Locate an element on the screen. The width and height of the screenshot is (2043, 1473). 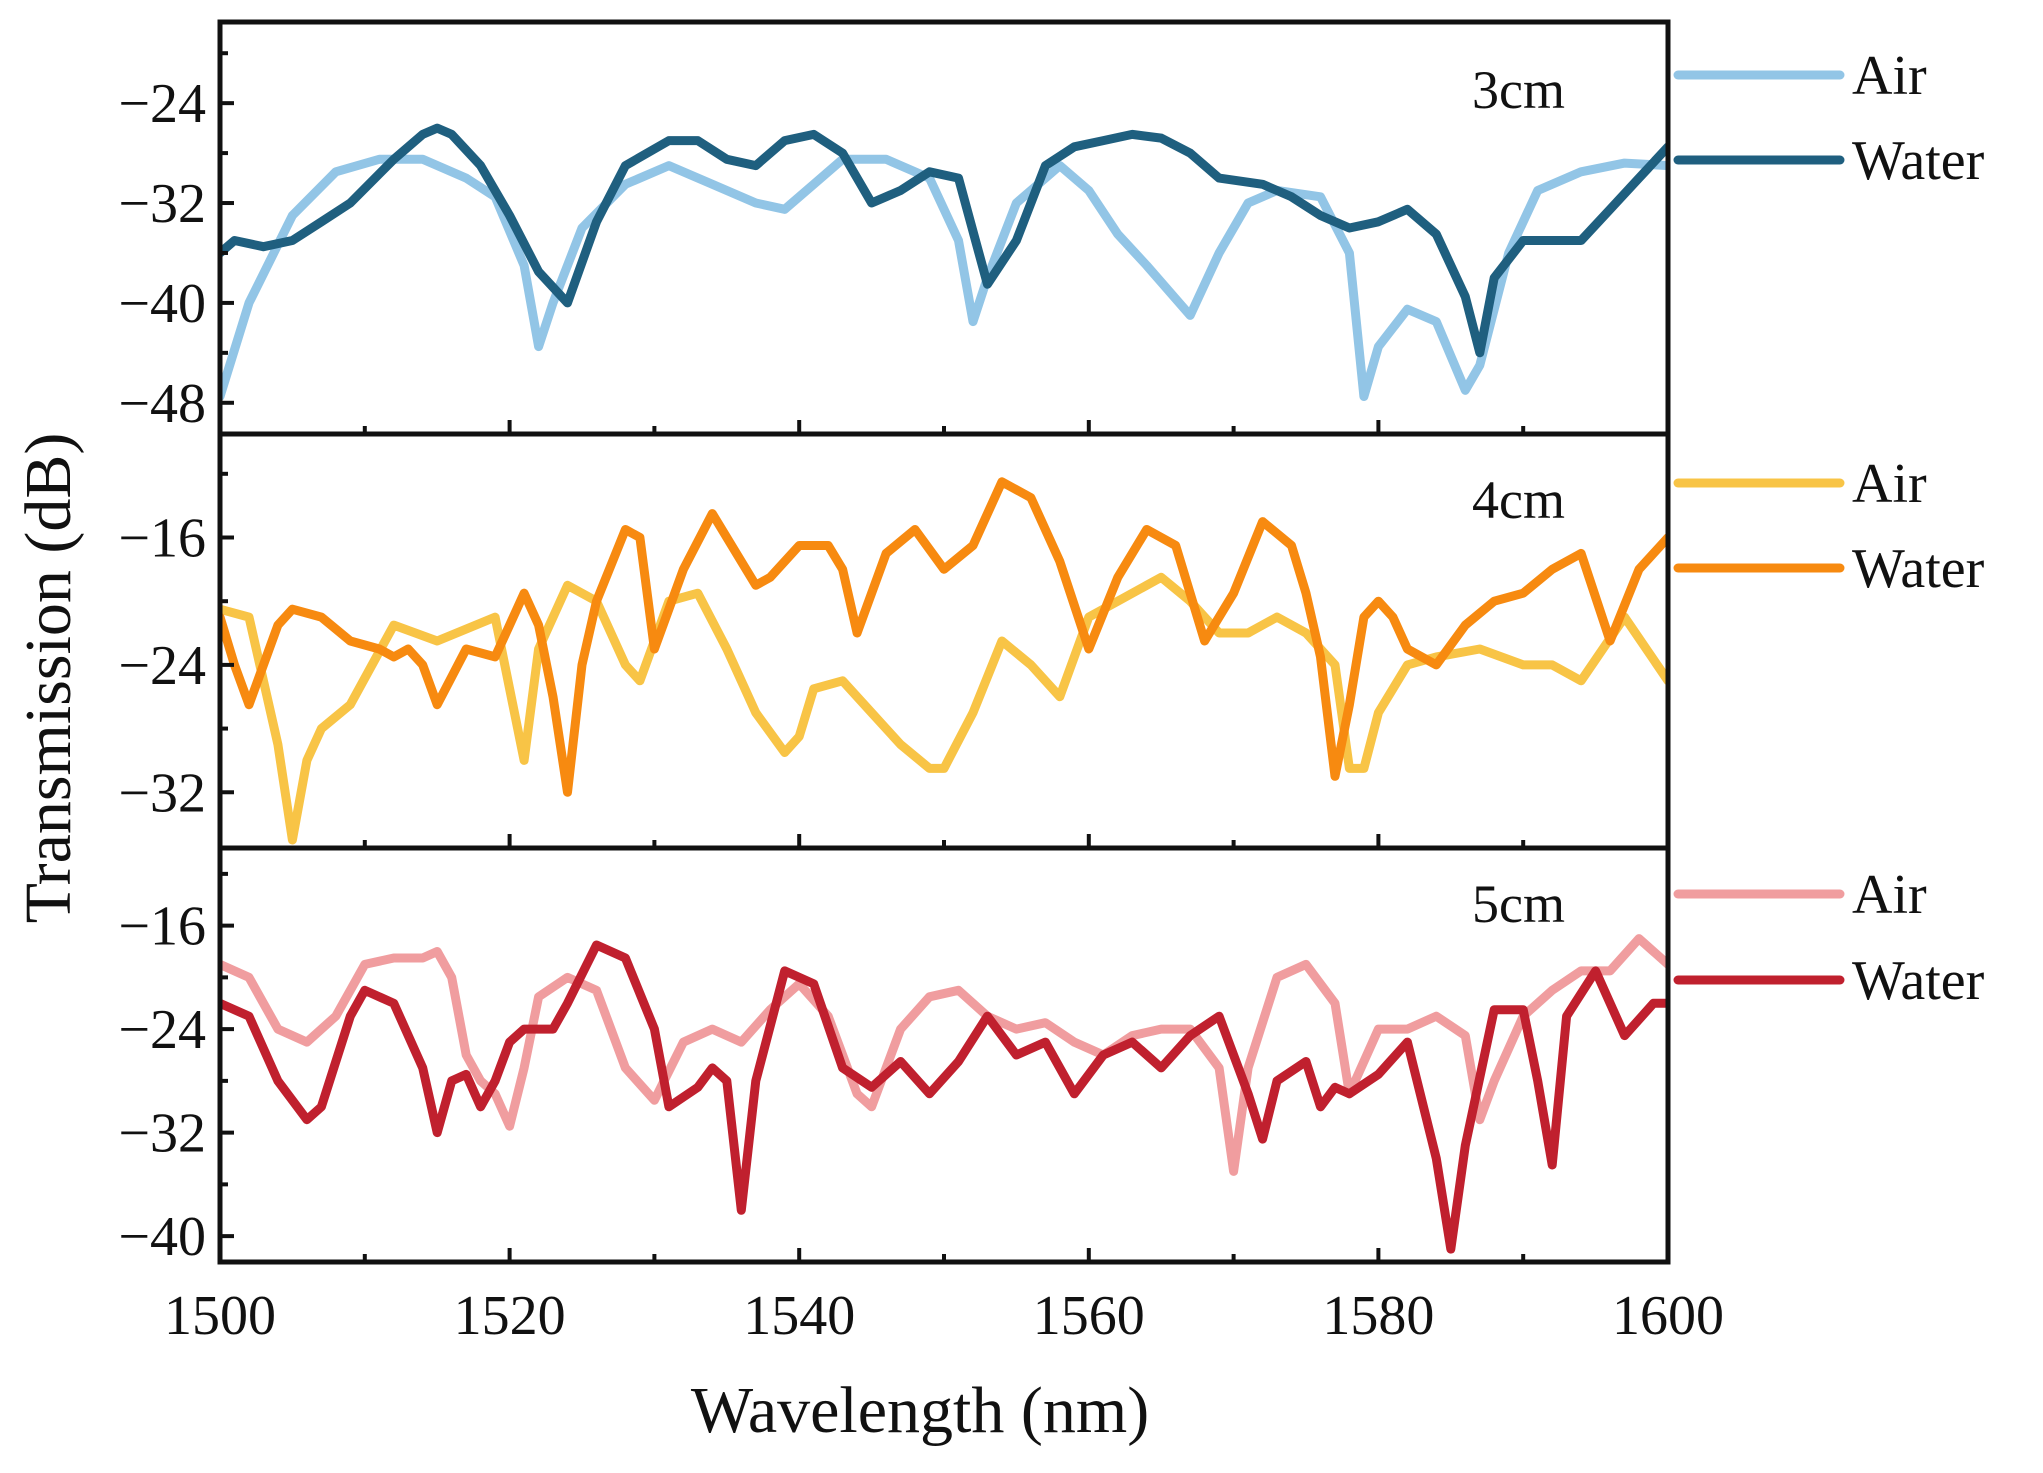
panel-label: 5cm is located at coordinates (1518, 904).